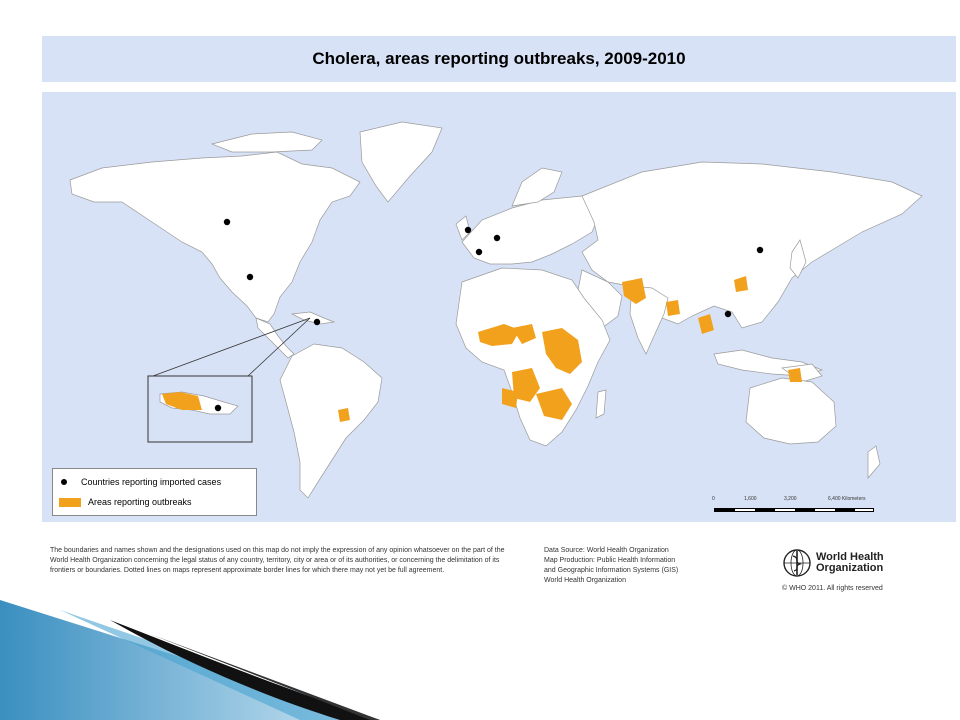 The image size is (960, 720). Describe the element at coordinates (532, 230) in the screenshot. I see `europe` at that location.